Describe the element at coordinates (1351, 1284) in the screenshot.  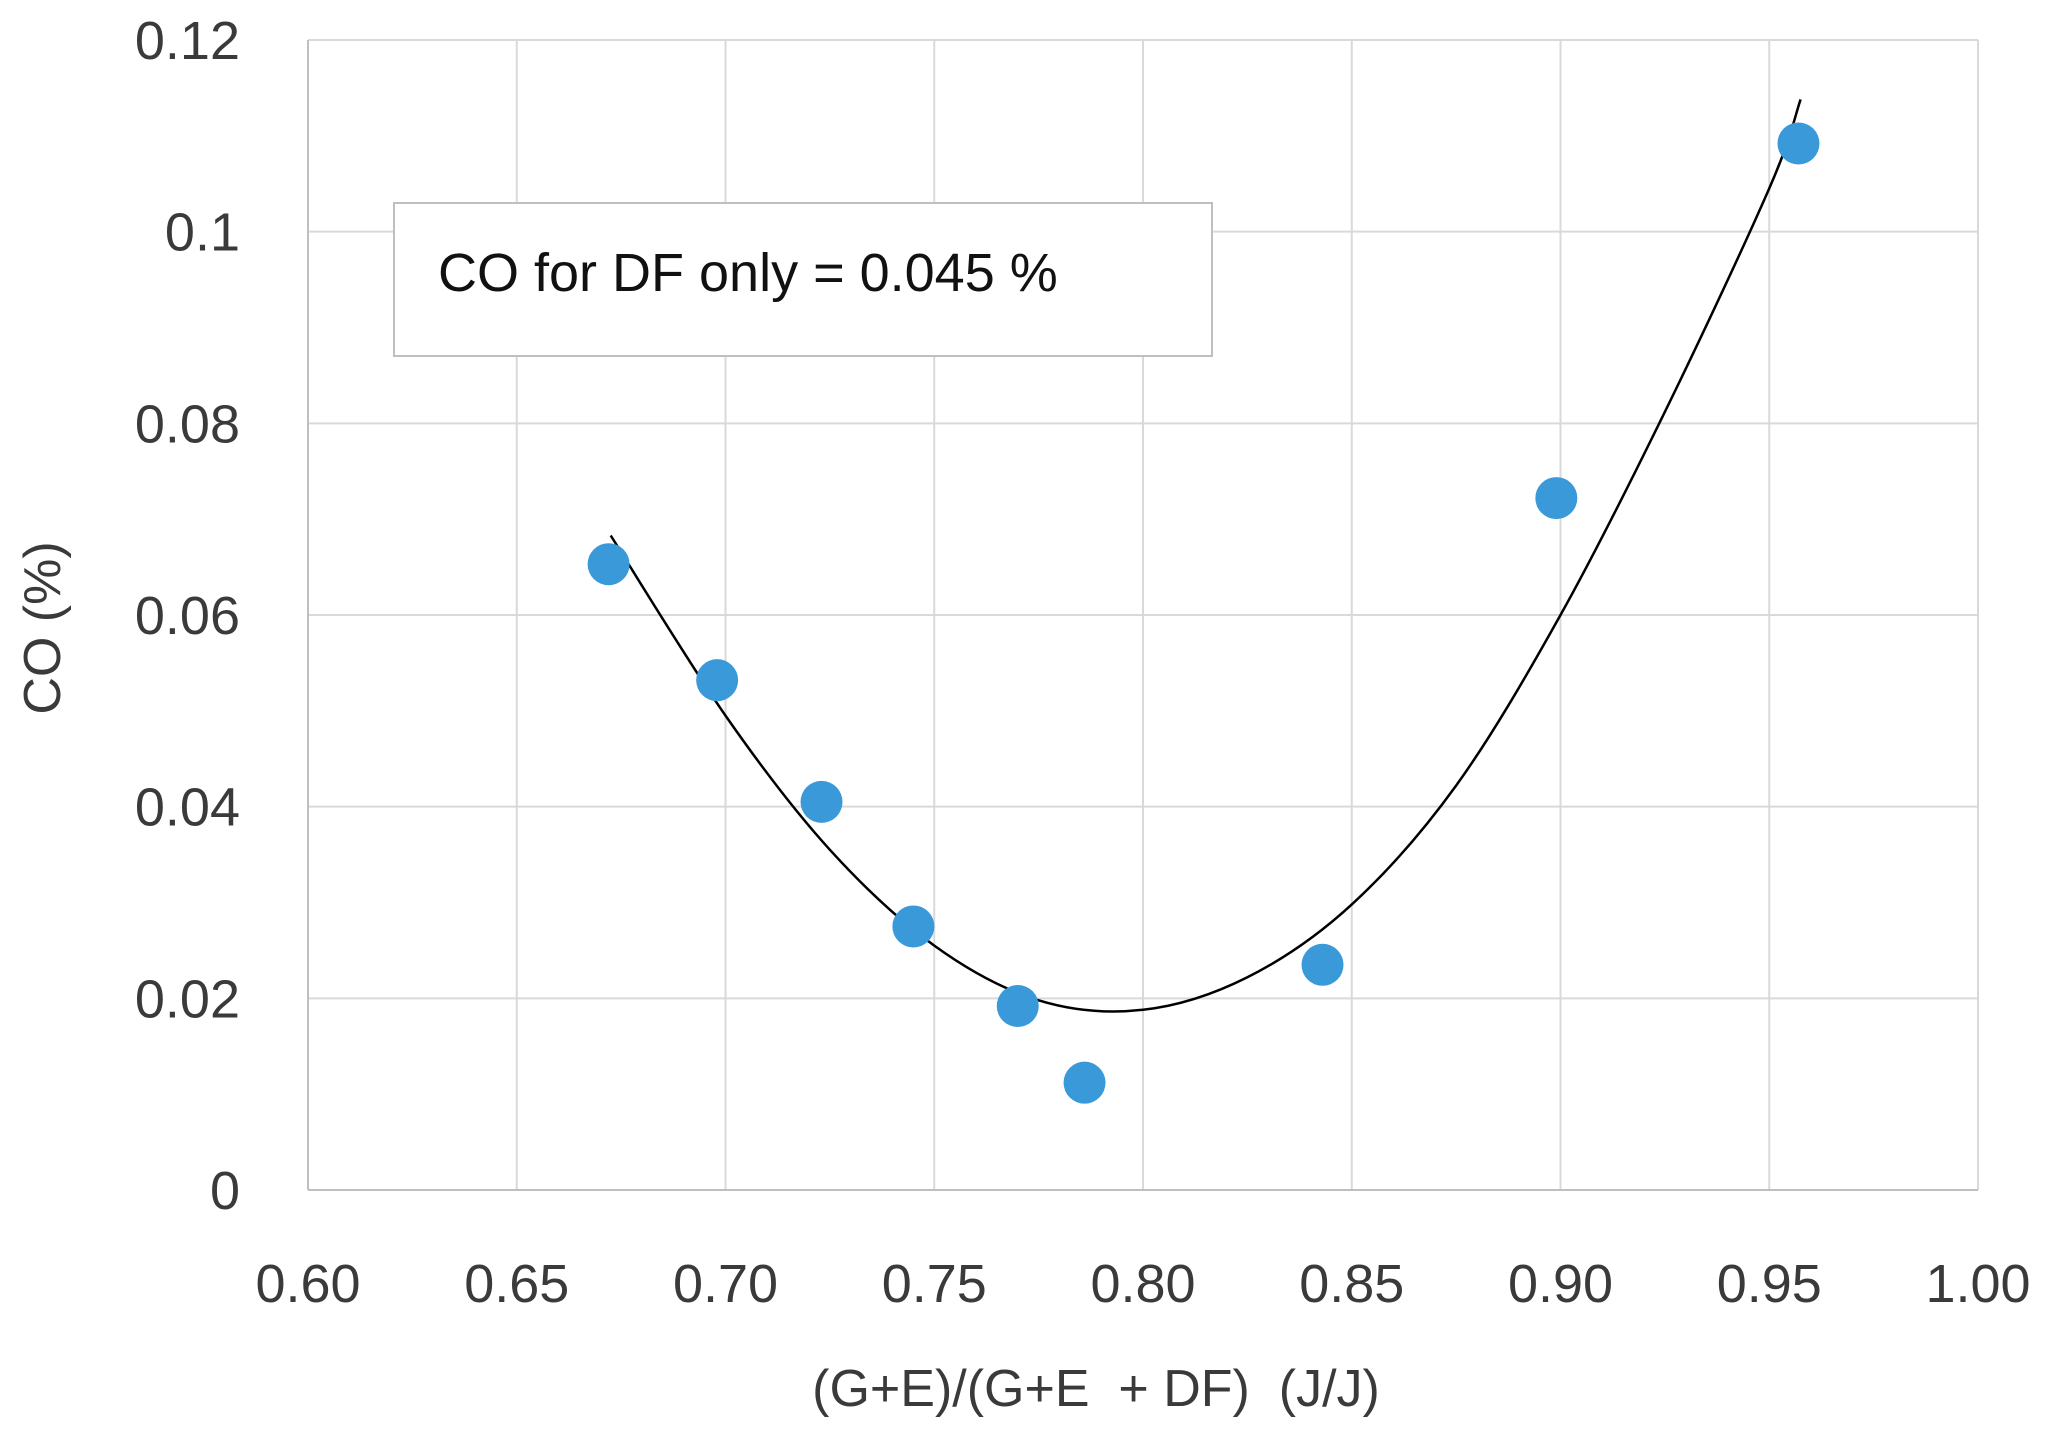
I see `x-tick-label: 0.85` at that location.